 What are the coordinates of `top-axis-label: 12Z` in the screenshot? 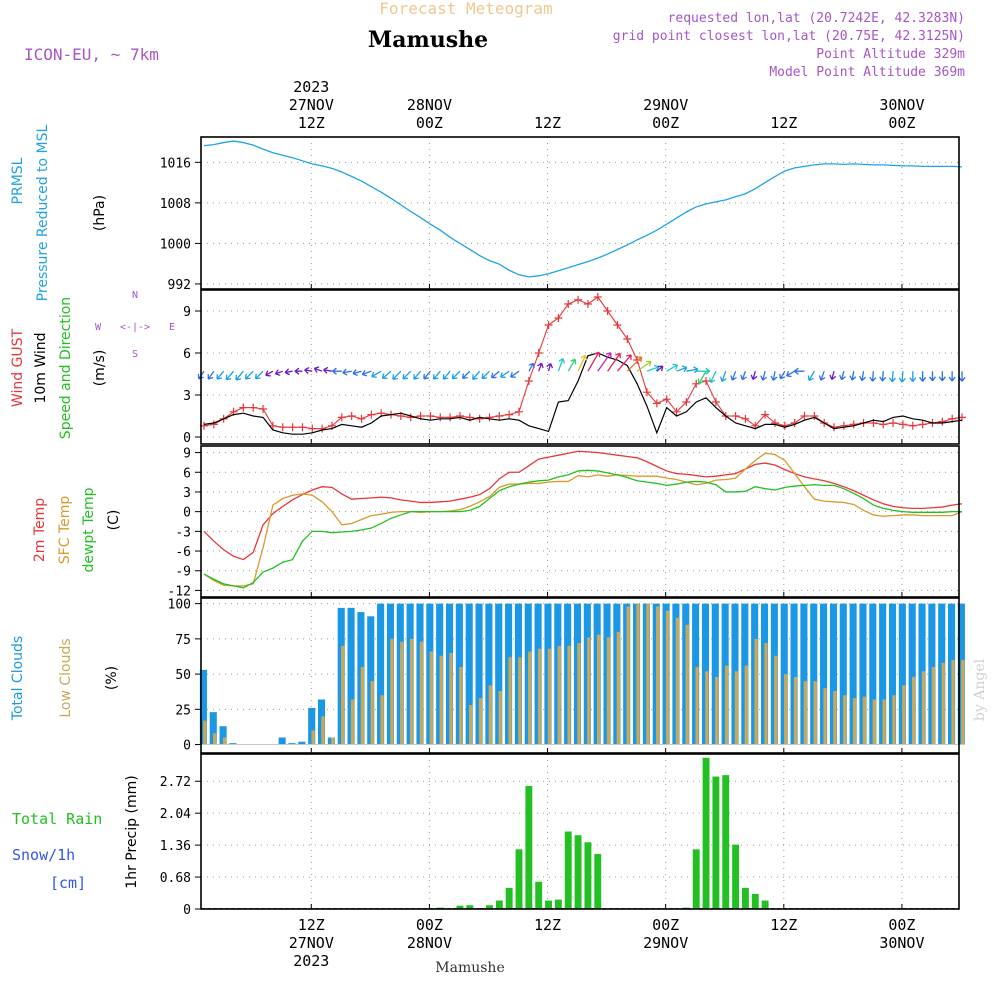 It's located at (547, 123).